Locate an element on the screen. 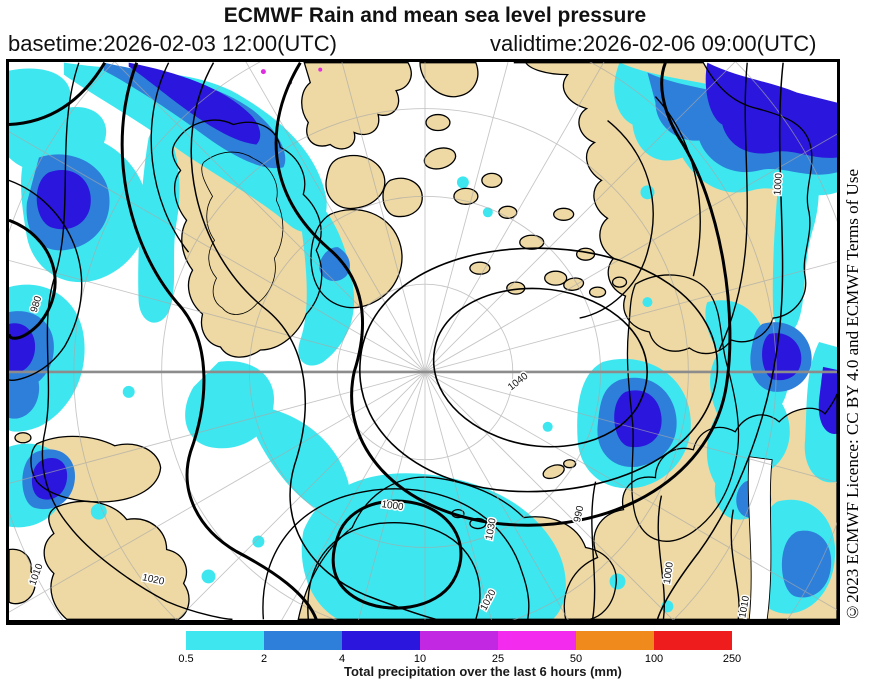  legend-tick: 4 is located at coordinates (342, 659).